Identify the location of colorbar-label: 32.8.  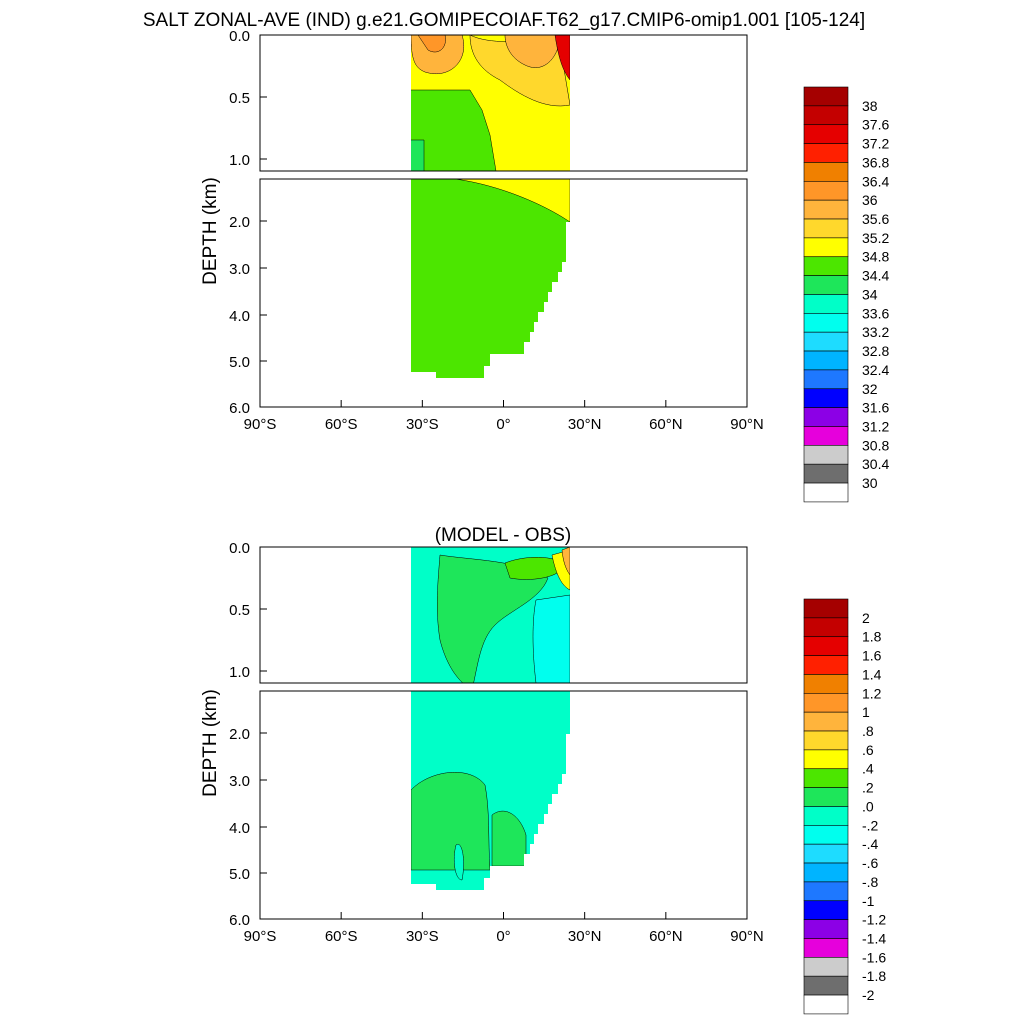
(875, 351).